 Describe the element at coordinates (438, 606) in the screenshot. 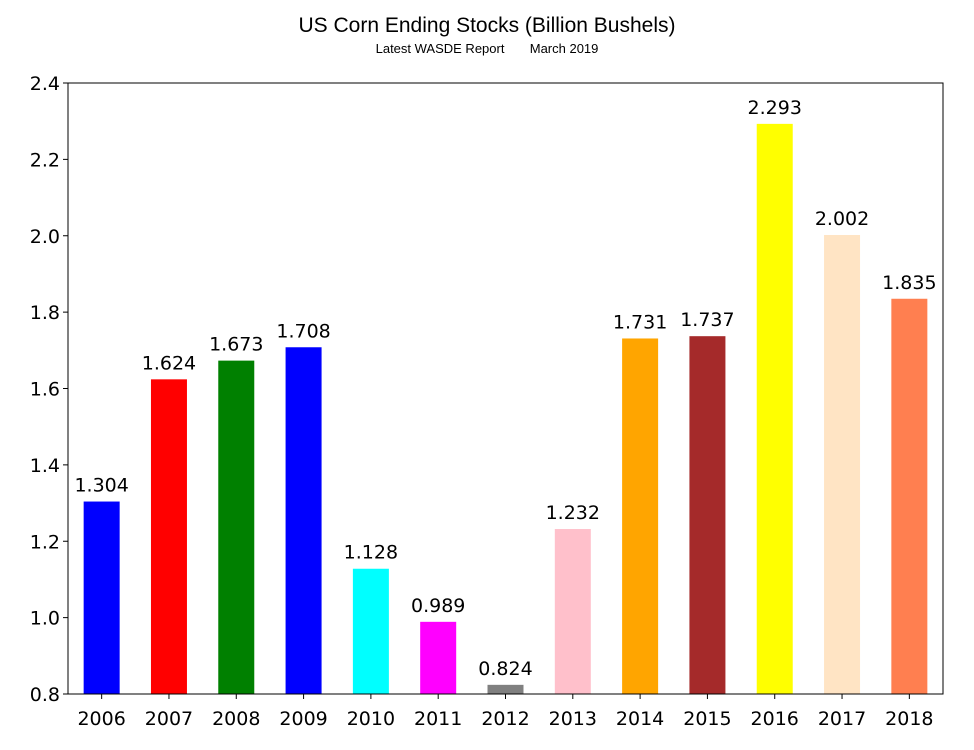

I see `value-label-2011: 0.989` at that location.